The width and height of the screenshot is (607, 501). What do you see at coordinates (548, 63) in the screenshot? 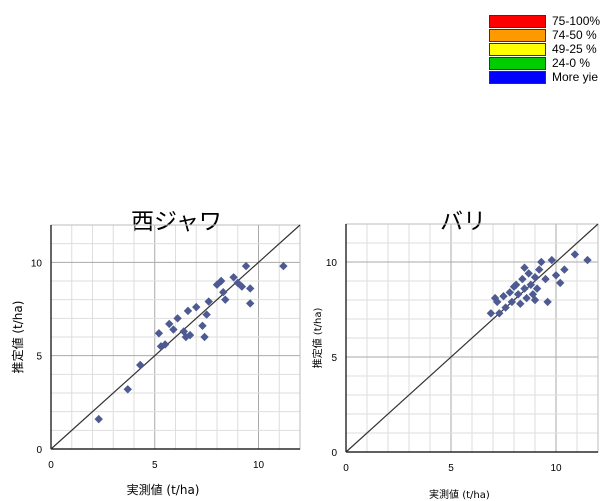
I see `legend-item: 24-0 %` at bounding box center [548, 63].